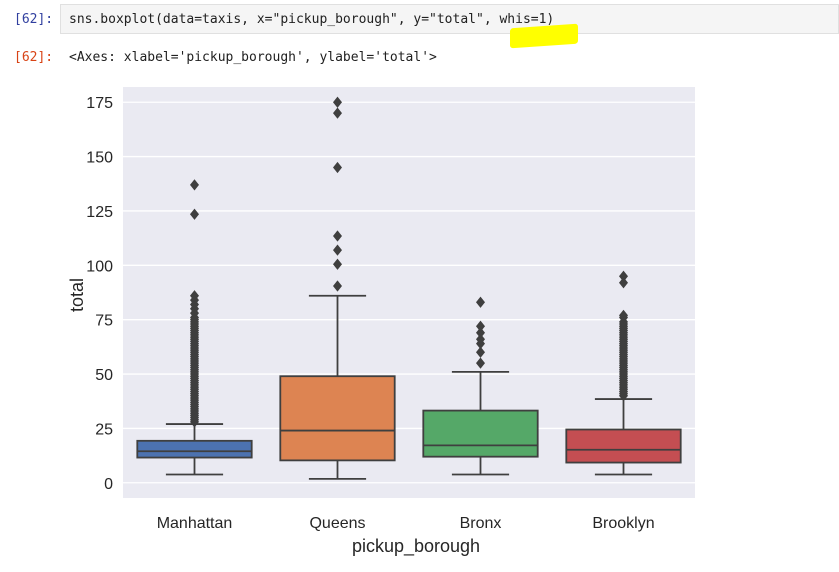 This screenshot has height=572, width=839. Describe the element at coordinates (623, 523) in the screenshot. I see `x-tick-label: Brooklyn` at that location.